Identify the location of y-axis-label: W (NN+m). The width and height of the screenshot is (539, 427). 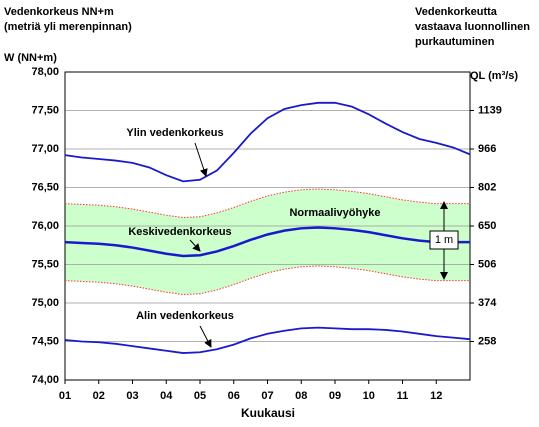
(30, 58).